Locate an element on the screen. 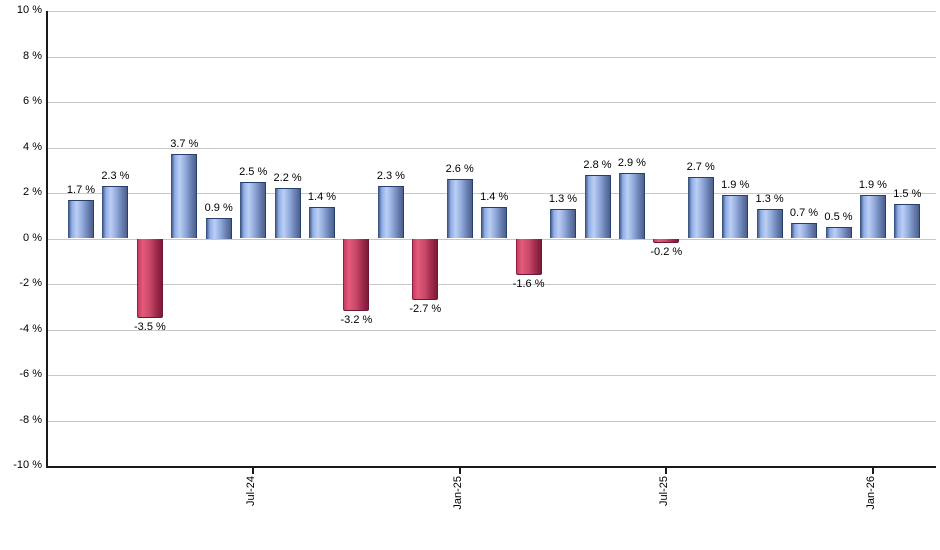 The width and height of the screenshot is (940, 550). bar-value-label: 2.2 % is located at coordinates (287, 178).